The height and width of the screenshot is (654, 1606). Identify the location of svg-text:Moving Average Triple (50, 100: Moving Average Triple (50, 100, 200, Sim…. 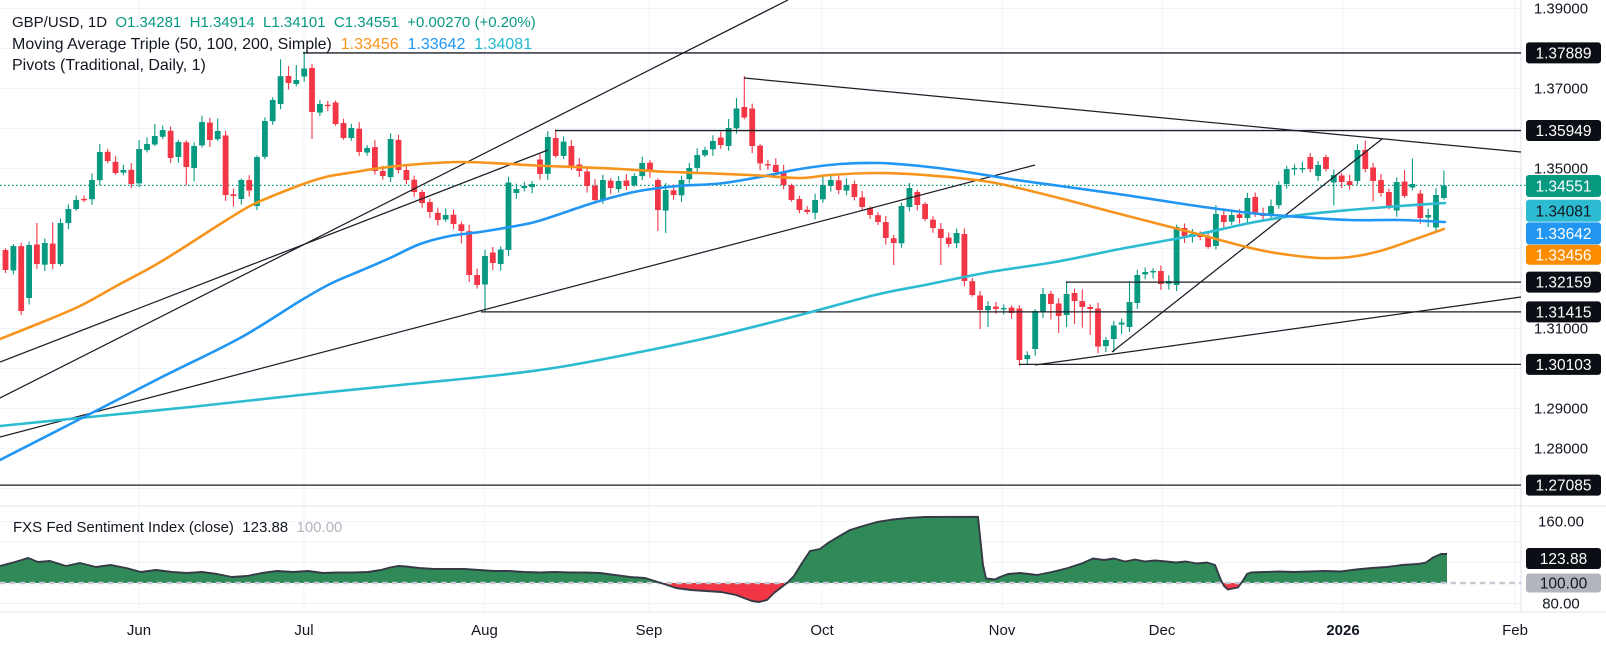
(272, 44).